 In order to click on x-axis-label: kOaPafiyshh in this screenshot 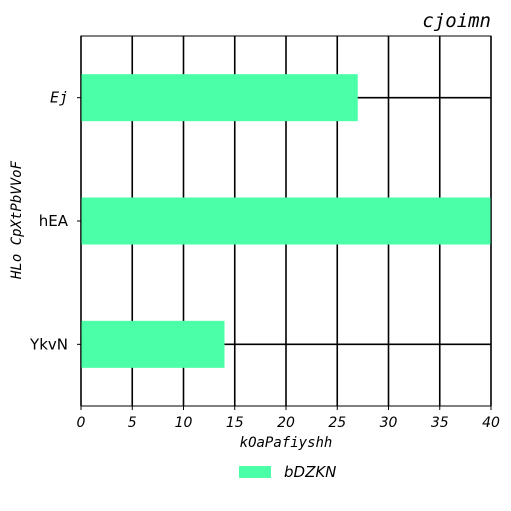, I will do `click(286, 443)`.